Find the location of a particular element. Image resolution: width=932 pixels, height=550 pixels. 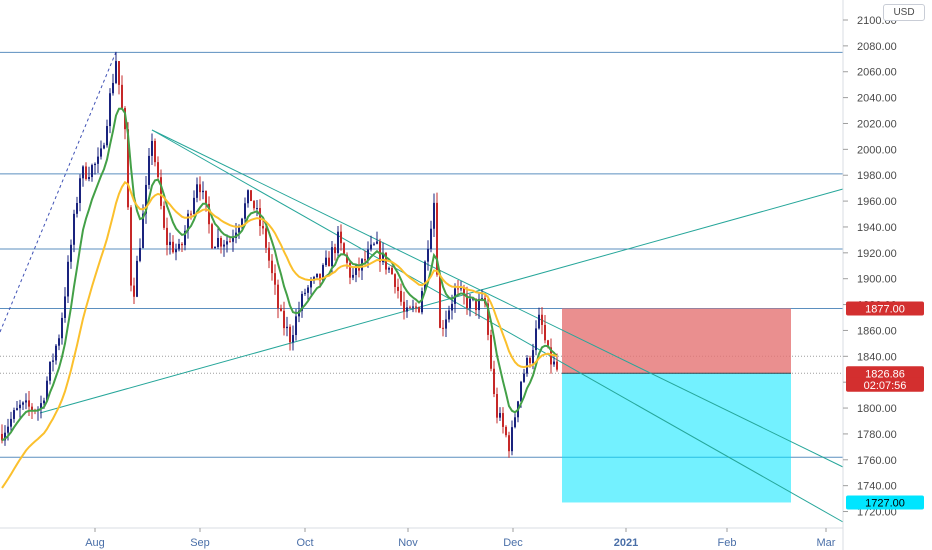

price-badge-label: 1877.00 is located at coordinates (885, 309).